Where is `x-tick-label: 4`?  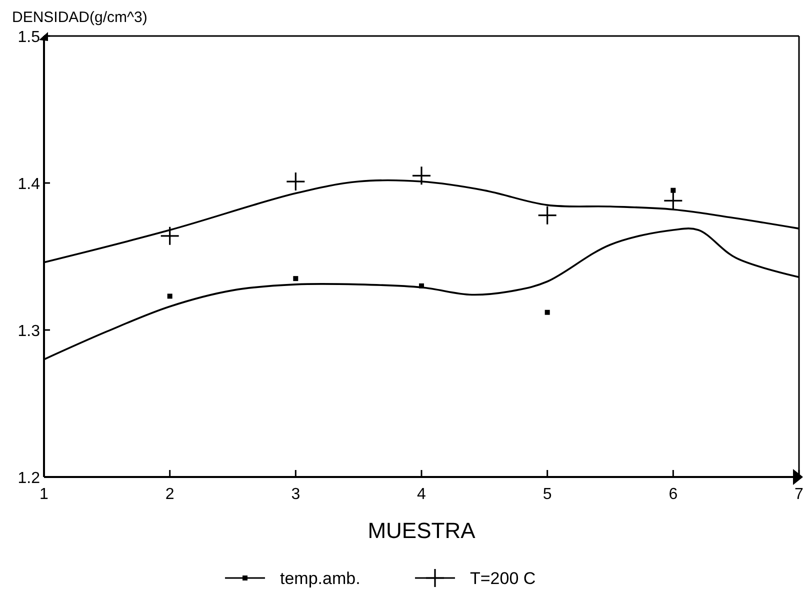
x-tick-label: 4 is located at coordinates (421, 494).